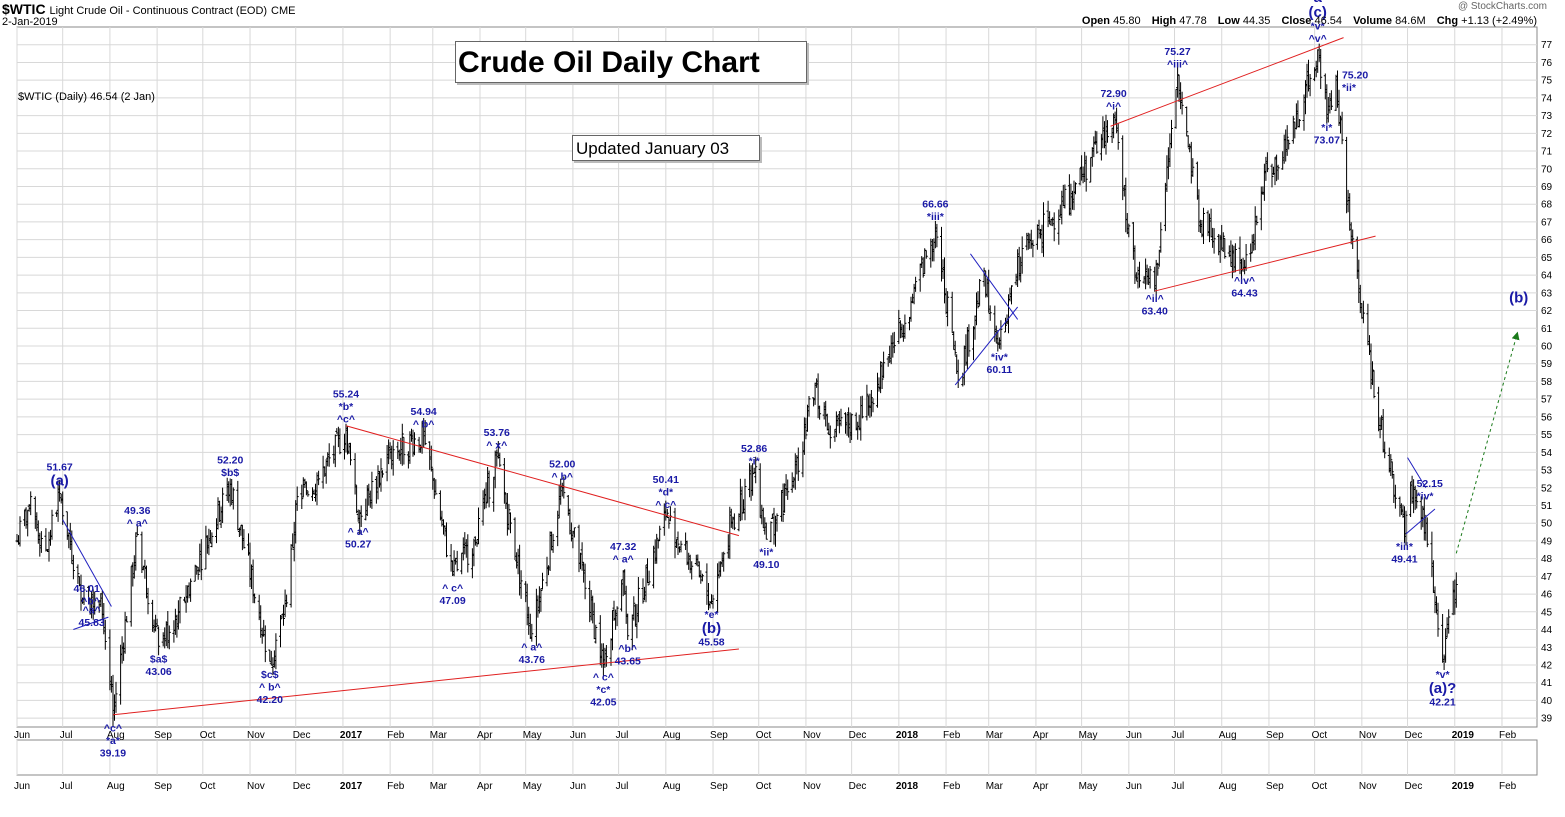  What do you see at coordinates (1355, 76) in the screenshot?
I see `price-label: 75.20` at bounding box center [1355, 76].